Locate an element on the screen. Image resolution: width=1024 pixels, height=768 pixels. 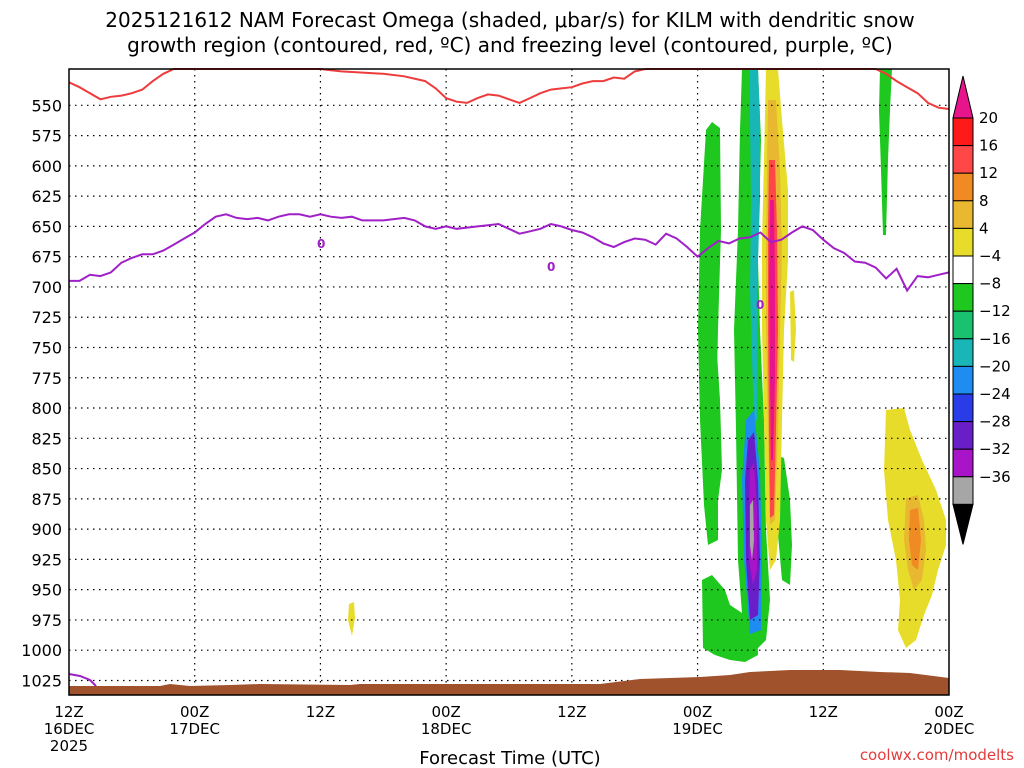
omega-region-magenta-core is located at coordinates (772, 330).